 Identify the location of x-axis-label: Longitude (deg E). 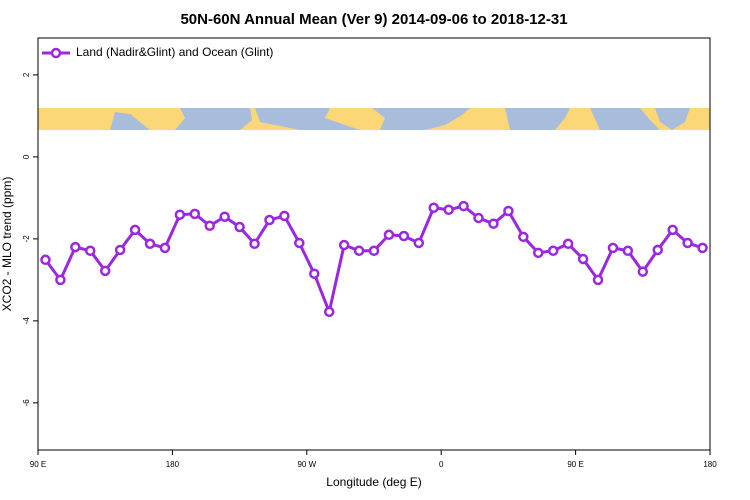
(373, 482).